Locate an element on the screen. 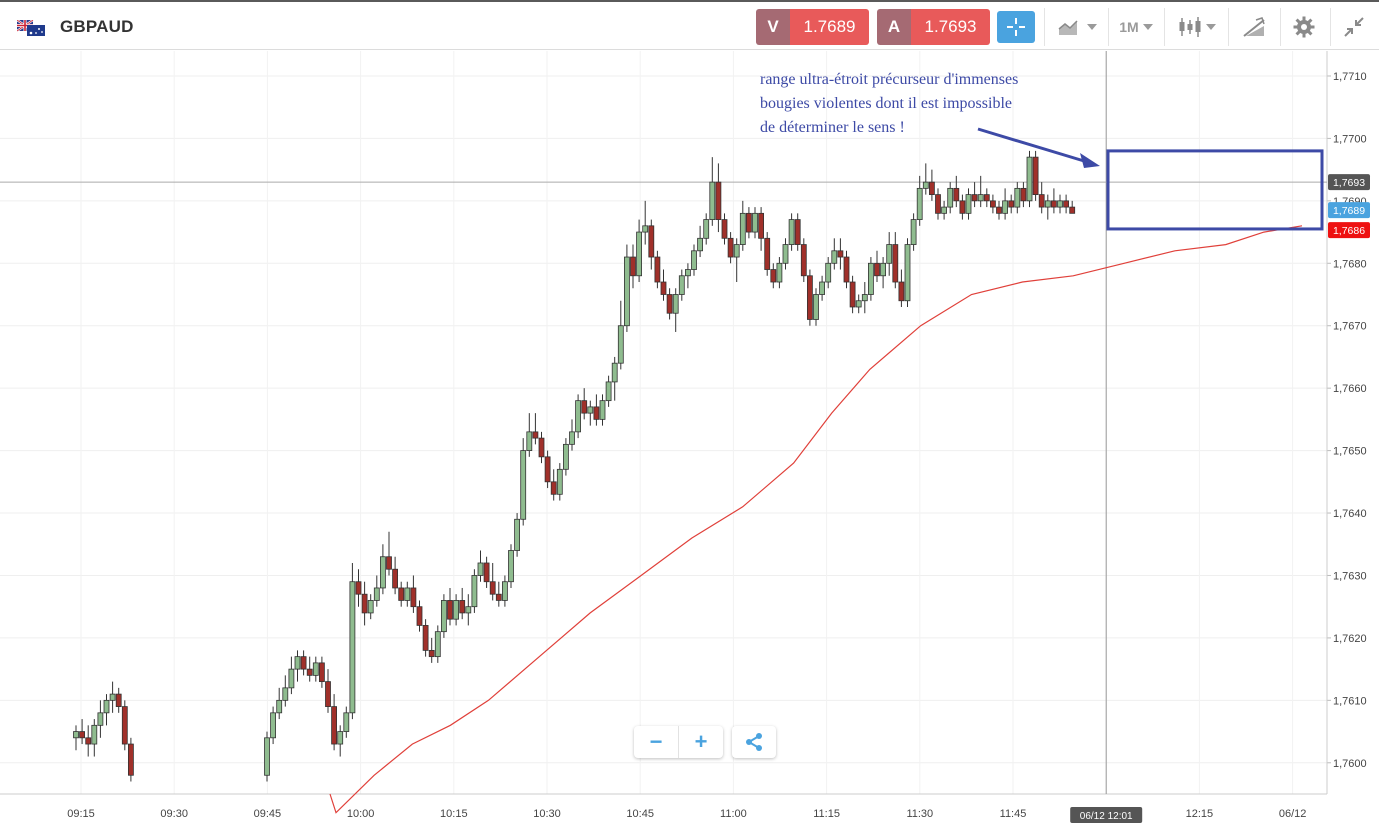  y-tick-label: 1,7600 is located at coordinates (1350, 764).